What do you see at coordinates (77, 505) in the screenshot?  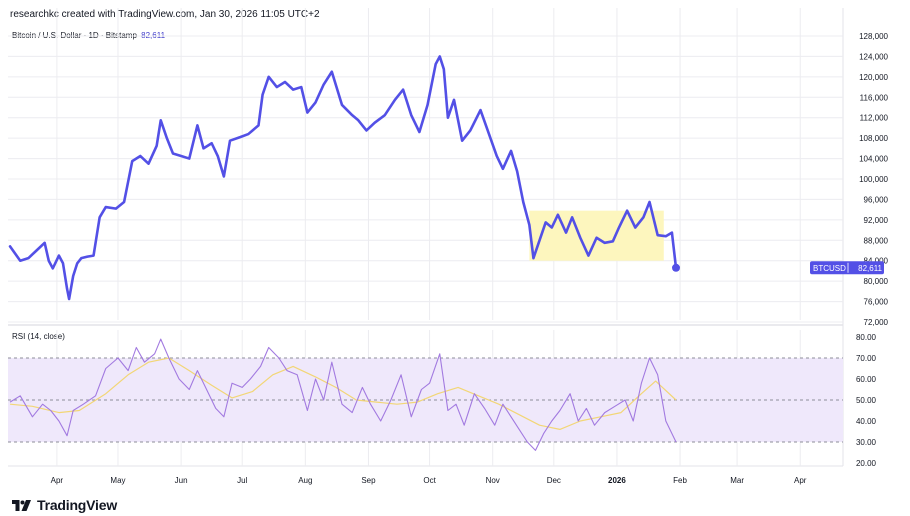 I see `tradingview-wordmark: TradingView` at bounding box center [77, 505].